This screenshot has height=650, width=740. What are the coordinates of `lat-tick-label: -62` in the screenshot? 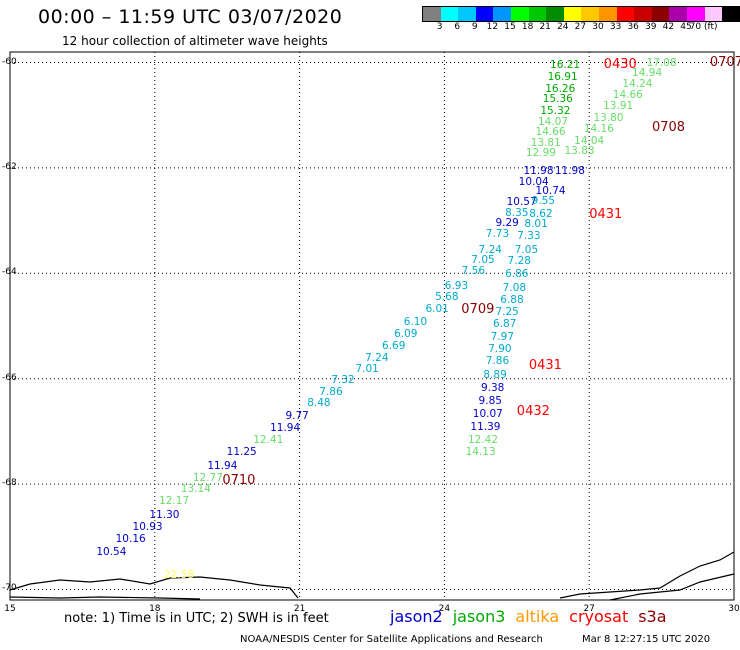 It's located at (9, 166).